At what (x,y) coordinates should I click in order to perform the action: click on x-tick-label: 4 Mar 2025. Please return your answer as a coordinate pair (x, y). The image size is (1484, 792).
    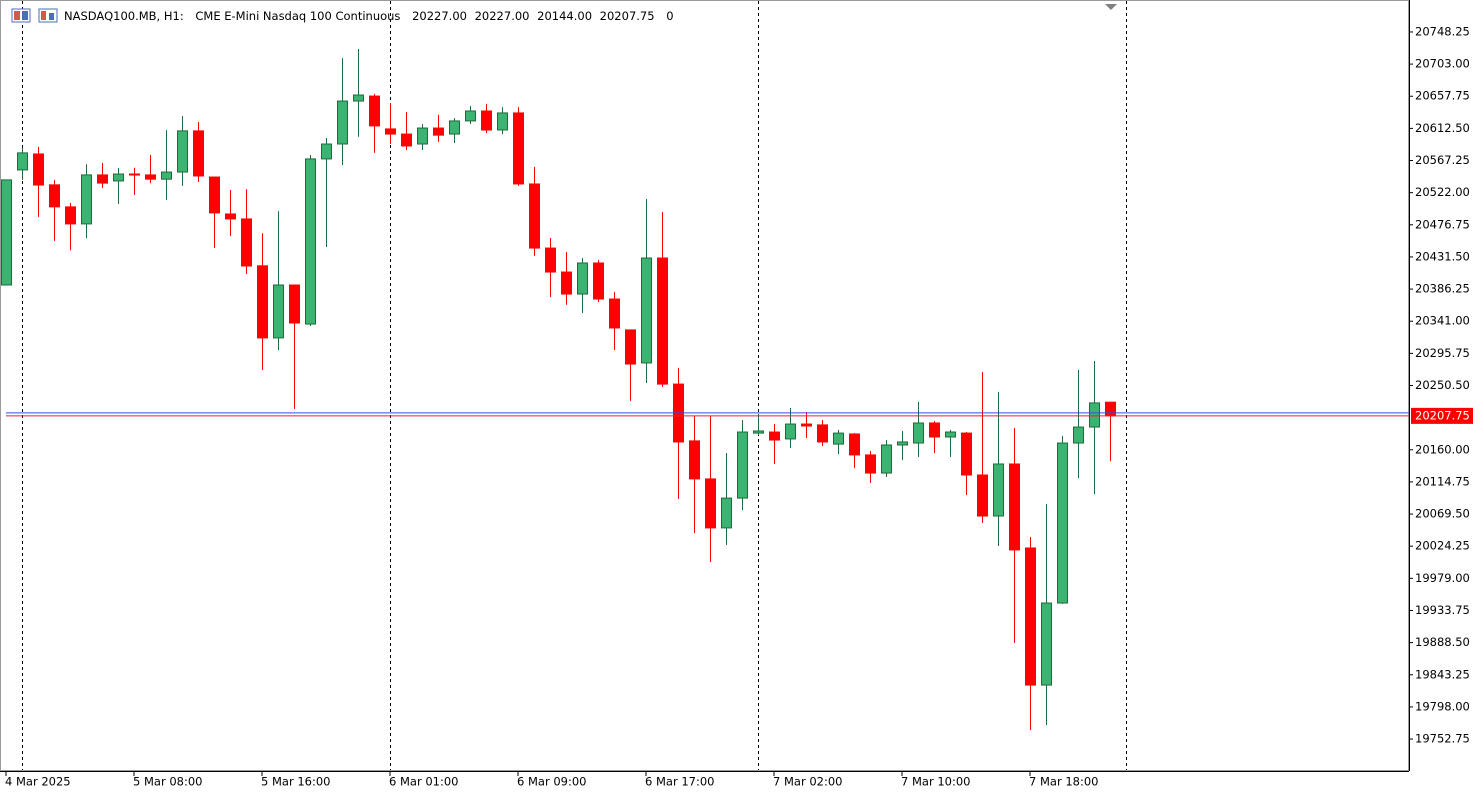
    Looking at the image, I should click on (38, 782).